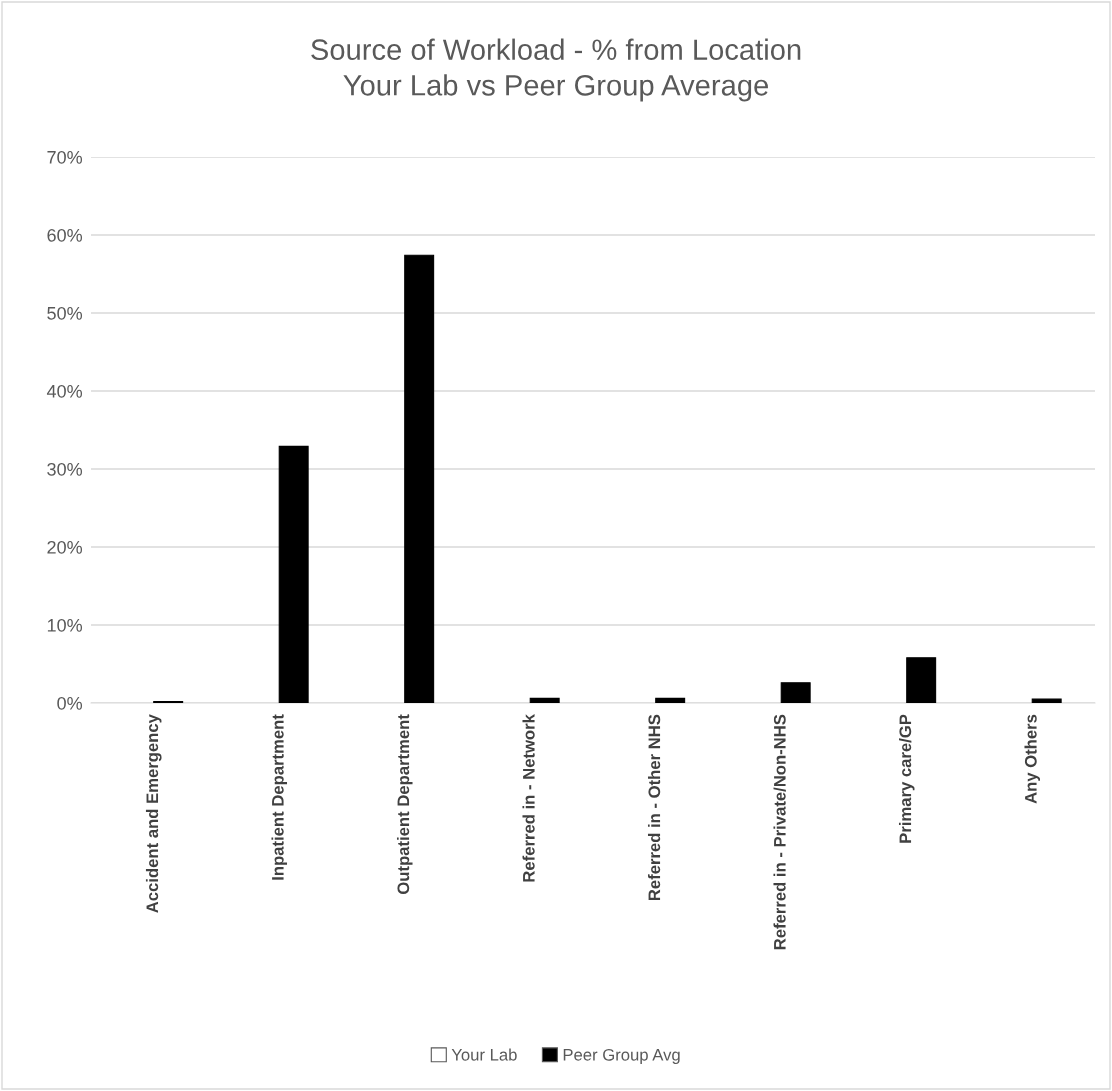  Describe the element at coordinates (64, 391) in the screenshot. I see `y-tick-label: 40%` at that location.